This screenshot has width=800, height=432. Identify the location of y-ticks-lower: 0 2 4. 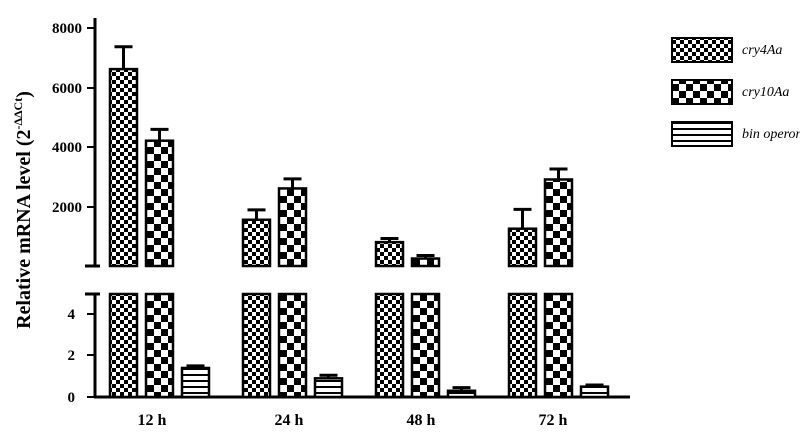
(81, 356).